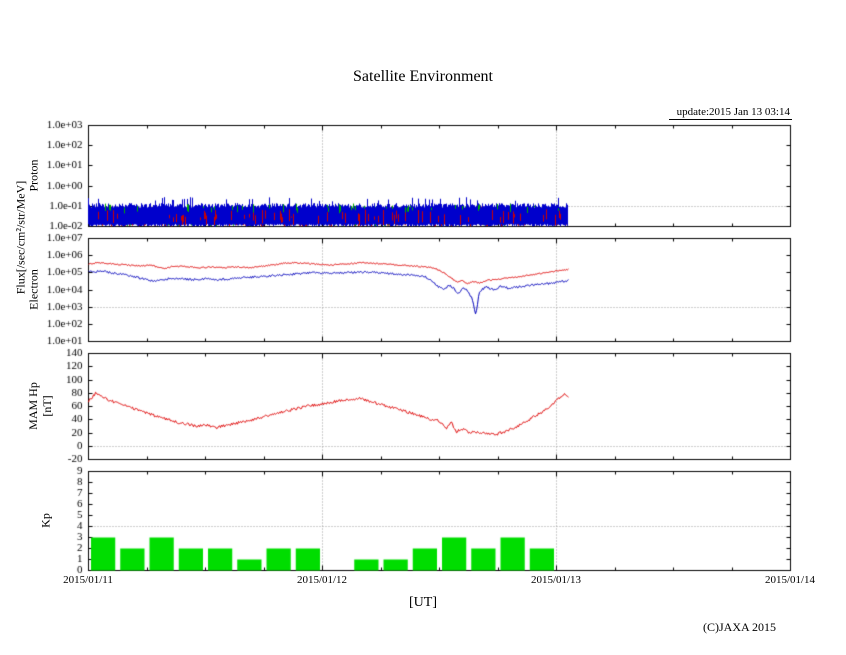  Describe the element at coordinates (322, 580) in the screenshot. I see `x-tick-label-2015-01-12: 2015/01/12` at that location.